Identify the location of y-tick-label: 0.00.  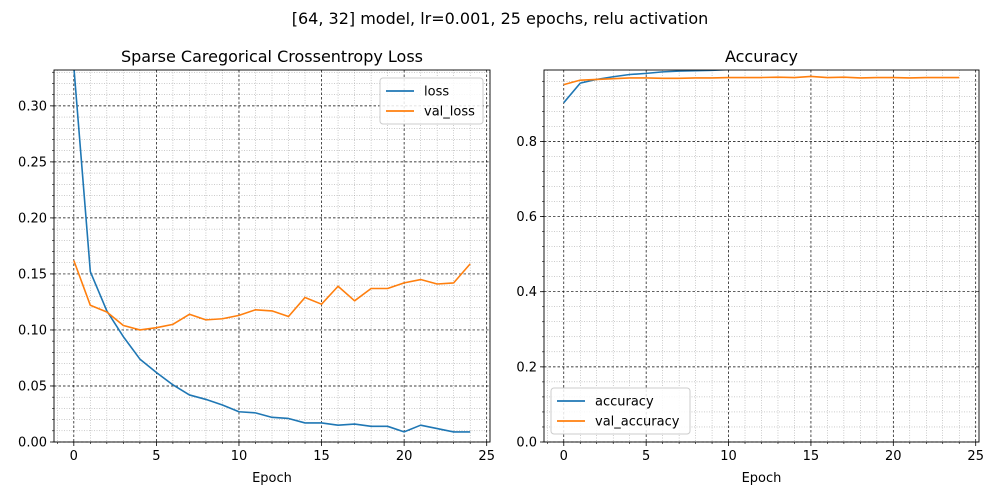
(32, 443).